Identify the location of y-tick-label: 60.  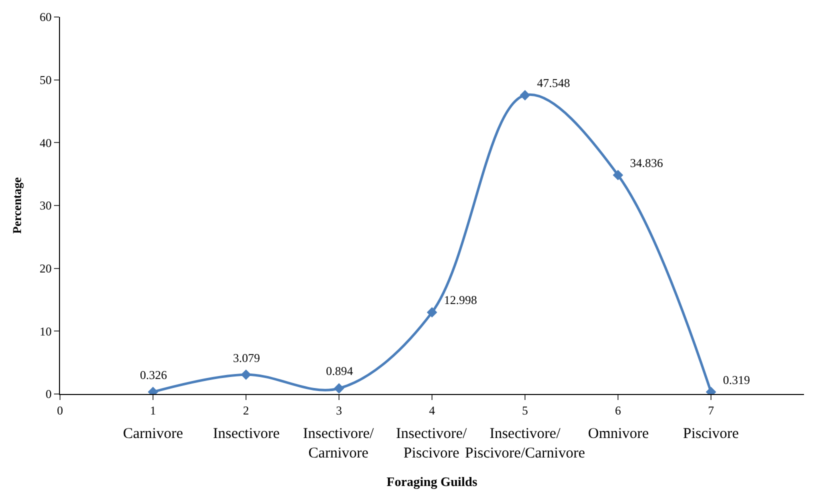
(46, 17).